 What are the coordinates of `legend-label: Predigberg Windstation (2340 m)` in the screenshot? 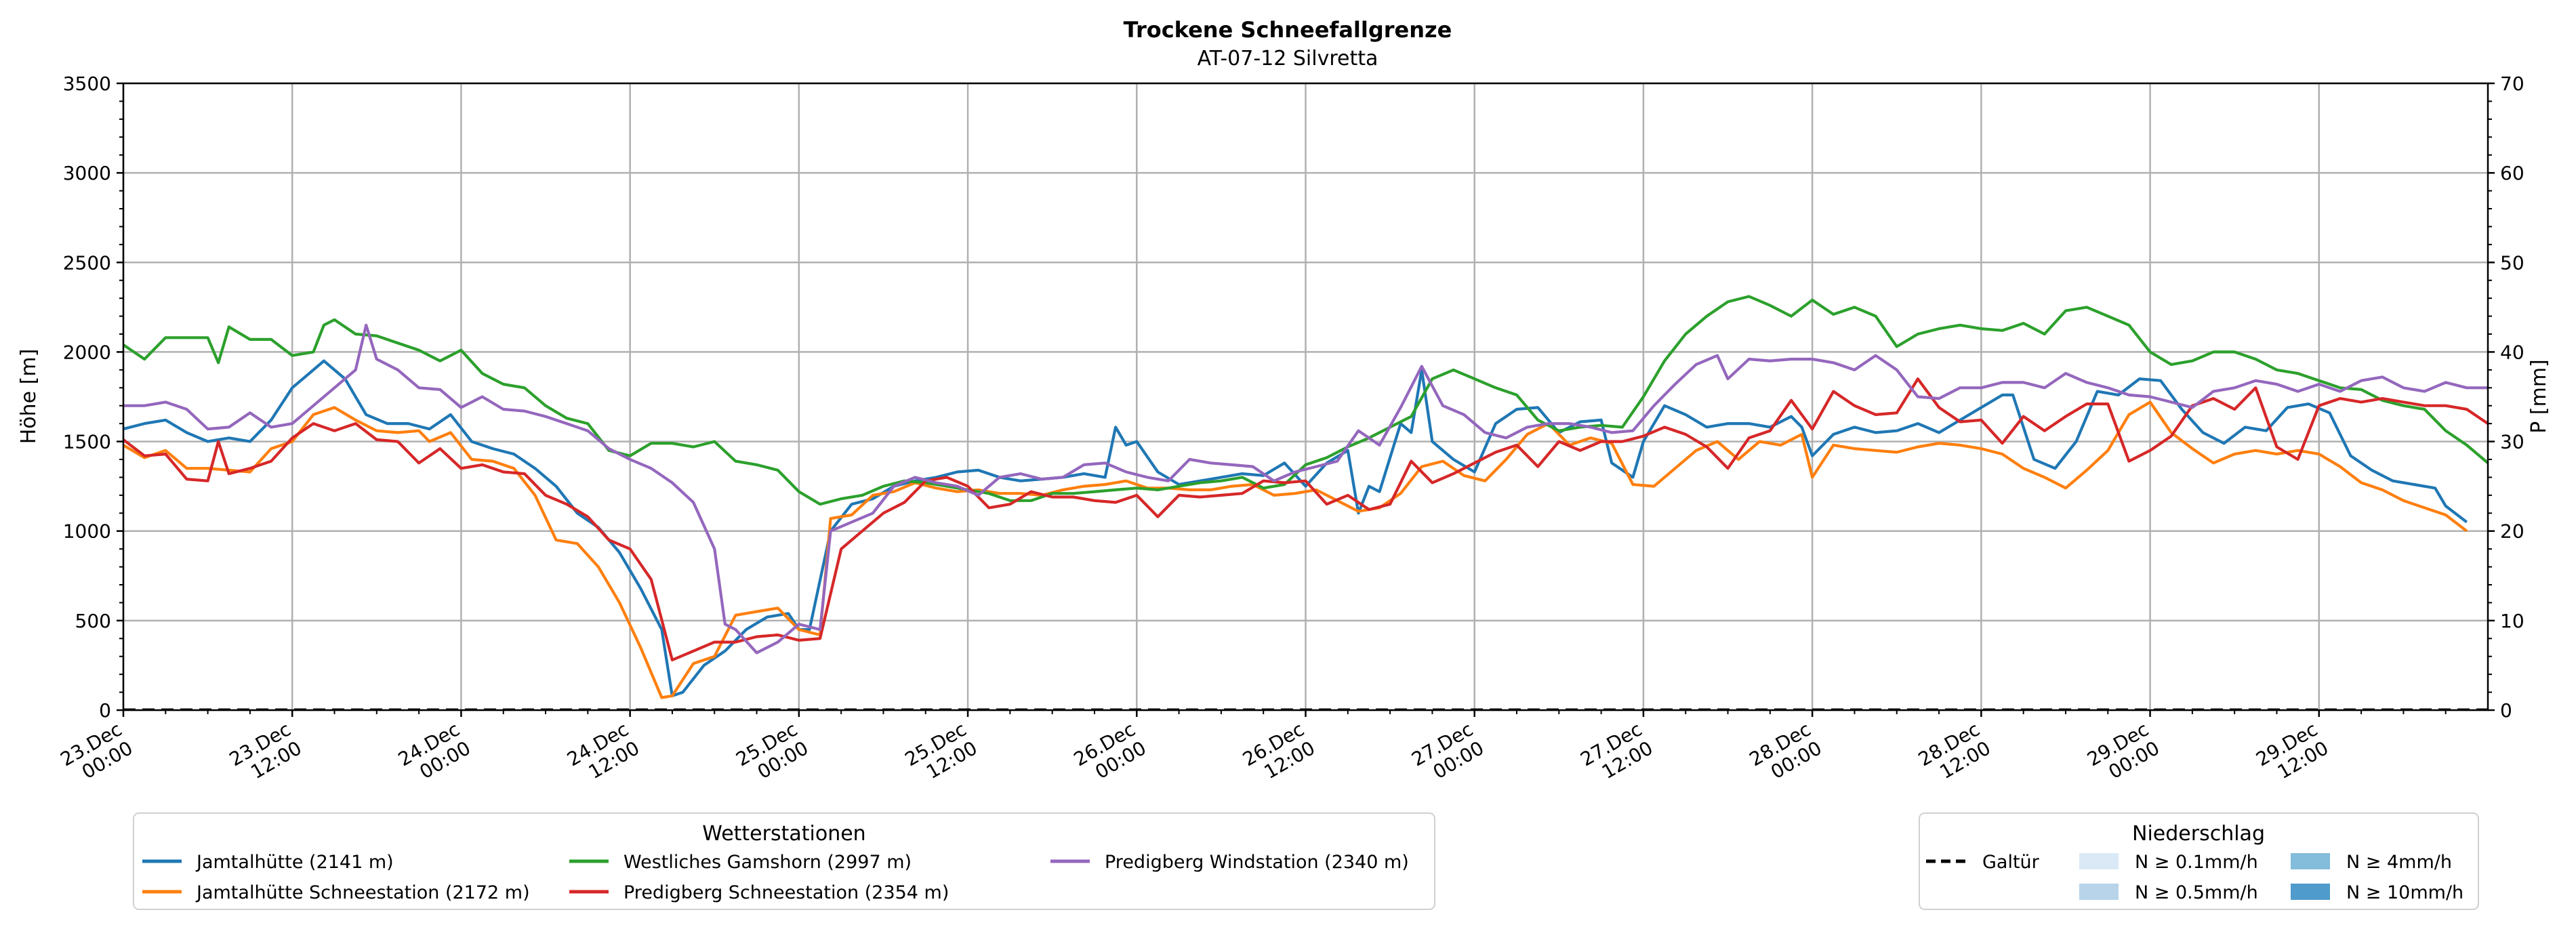 It's located at (1257, 862).